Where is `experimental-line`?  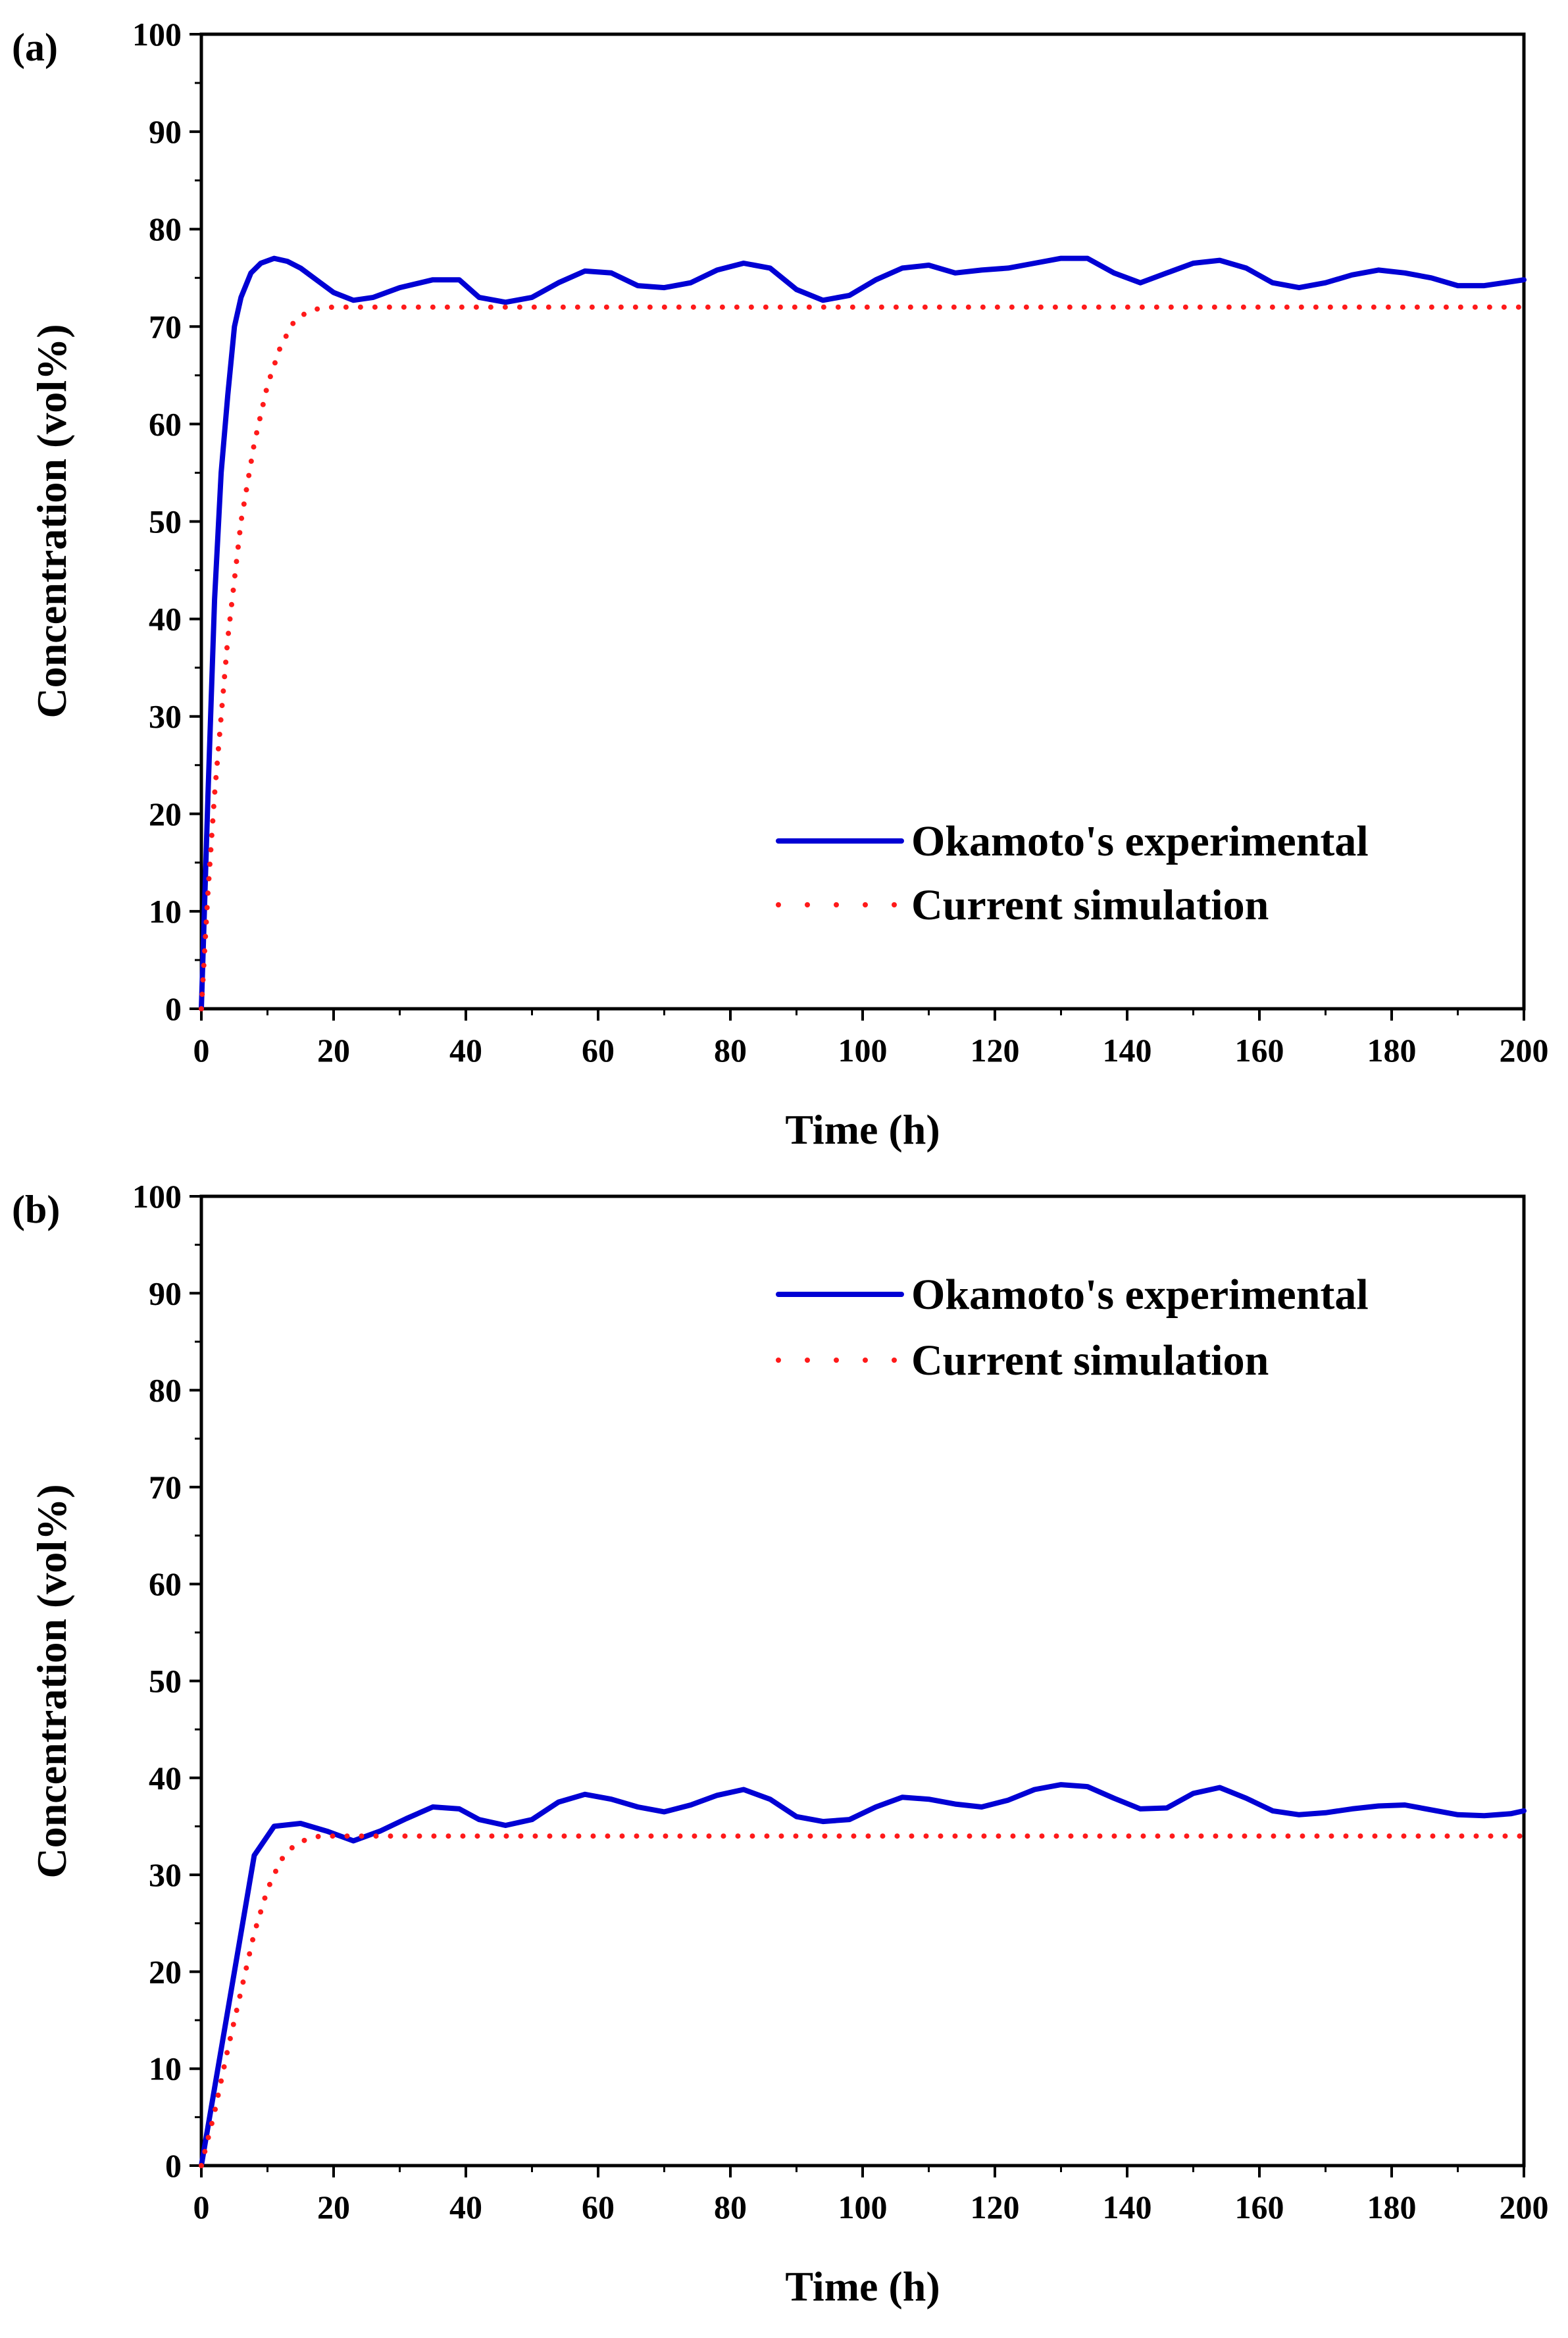
experimental-line is located at coordinates (863, 1975).